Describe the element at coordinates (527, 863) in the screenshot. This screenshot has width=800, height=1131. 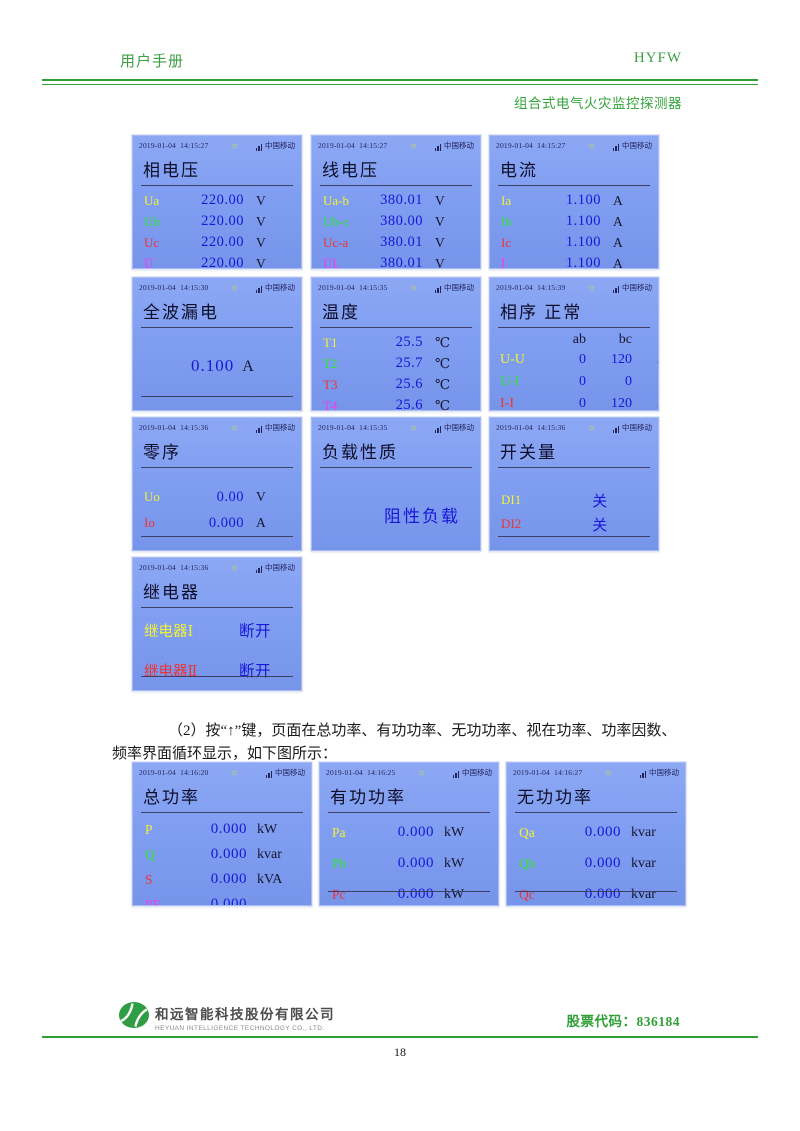
I see `row-label: Qb` at that location.